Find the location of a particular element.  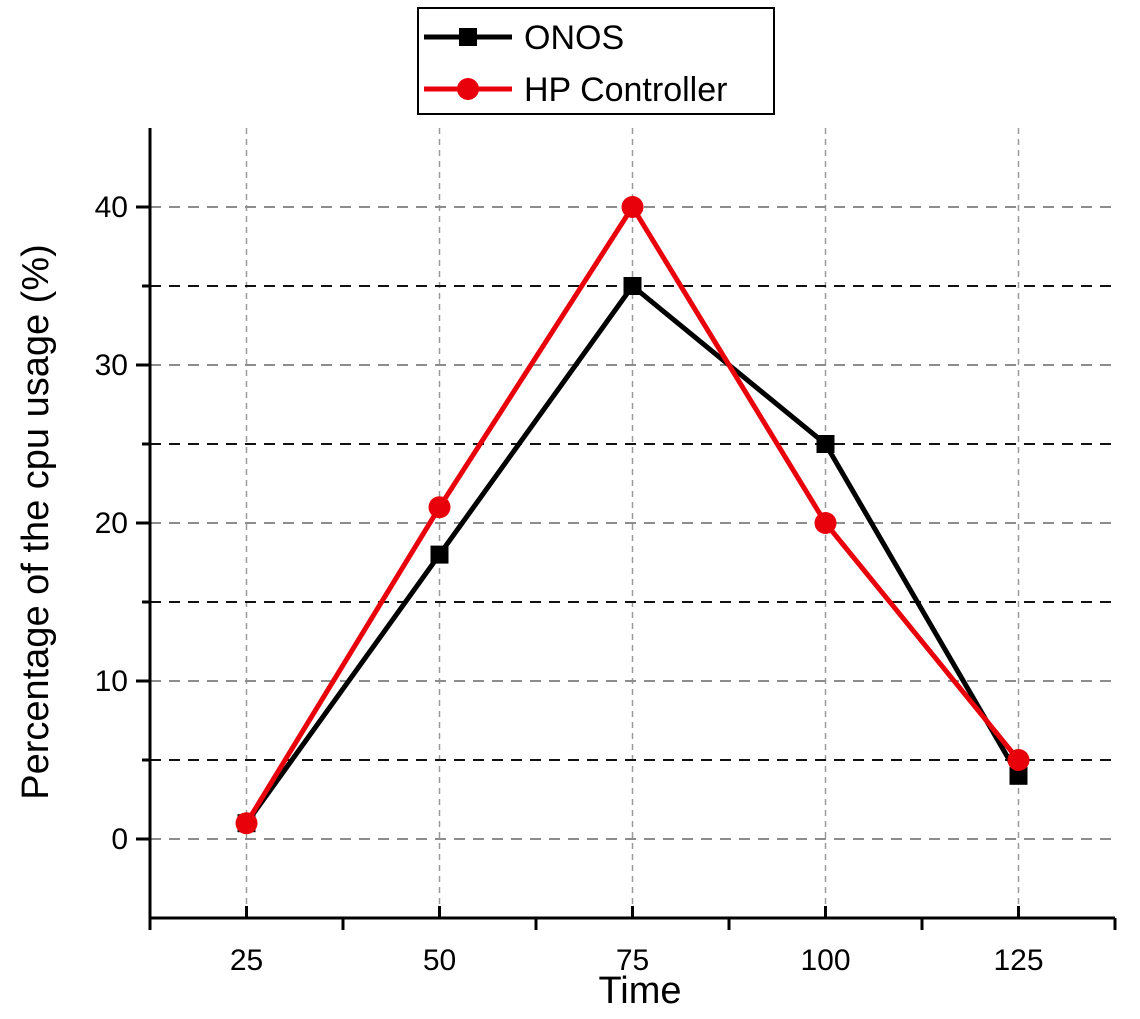

x-tick-label: 50 is located at coordinates (439, 960).